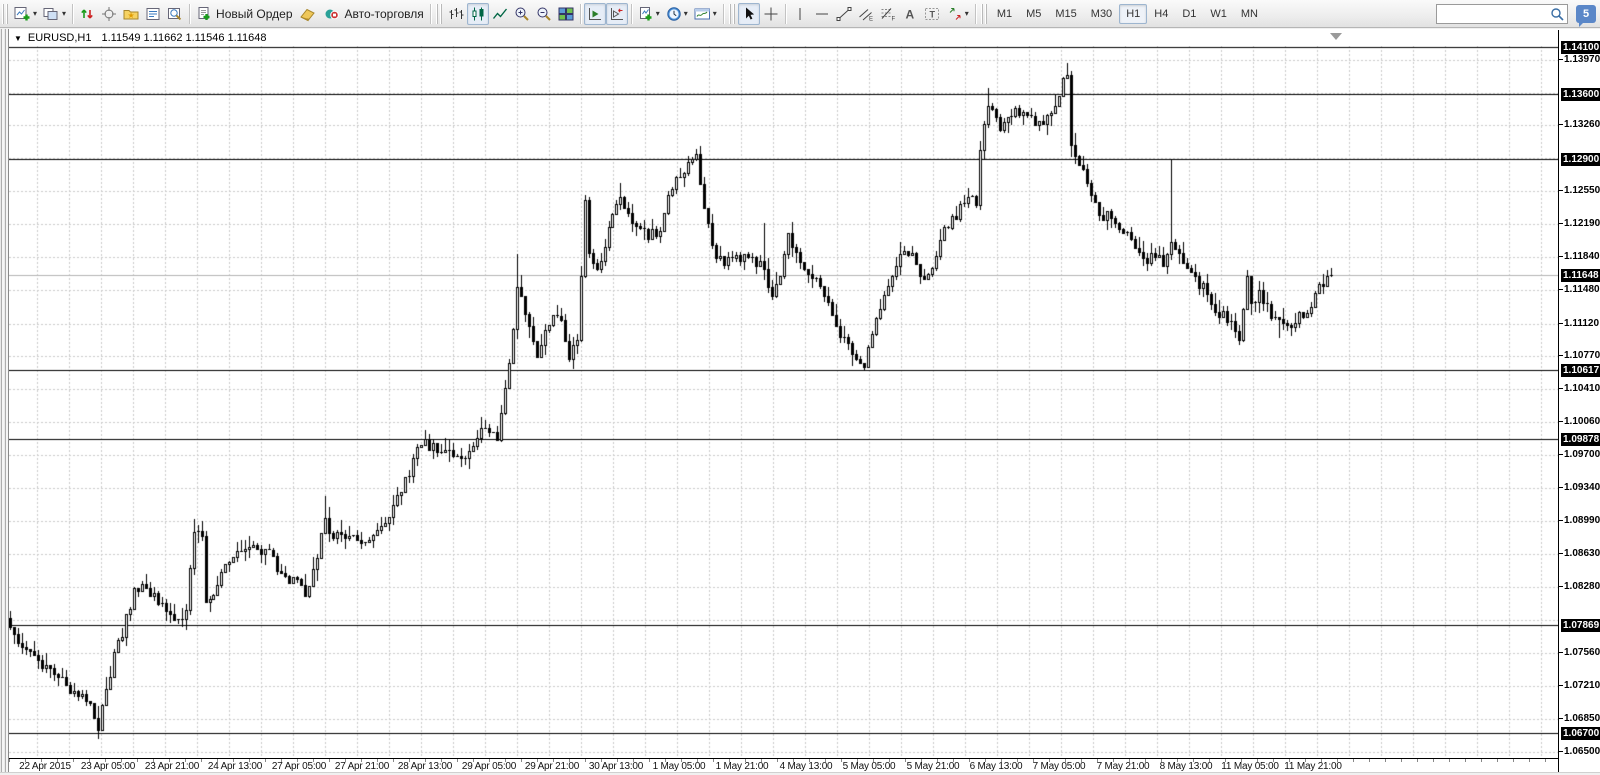 The image size is (1600, 775). I want to click on text-icon: A, so click(909, 14).